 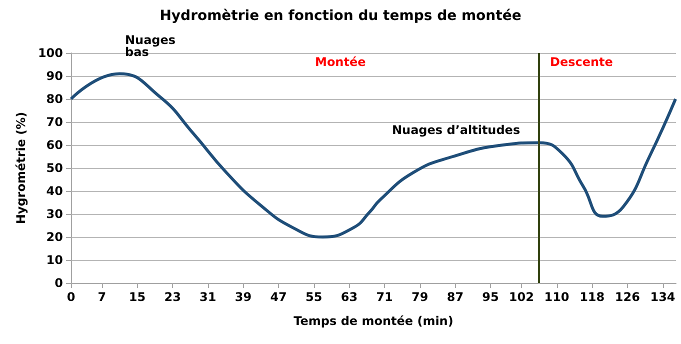 What do you see at coordinates (58, 283) in the screenshot?
I see `y-tick-label: 0` at bounding box center [58, 283].